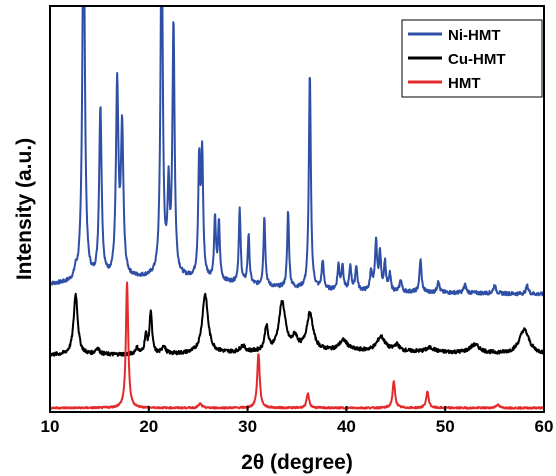 The image size is (556, 476). What do you see at coordinates (297, 324) in the screenshot?
I see `series-line-cu-hmt` at bounding box center [297, 324].